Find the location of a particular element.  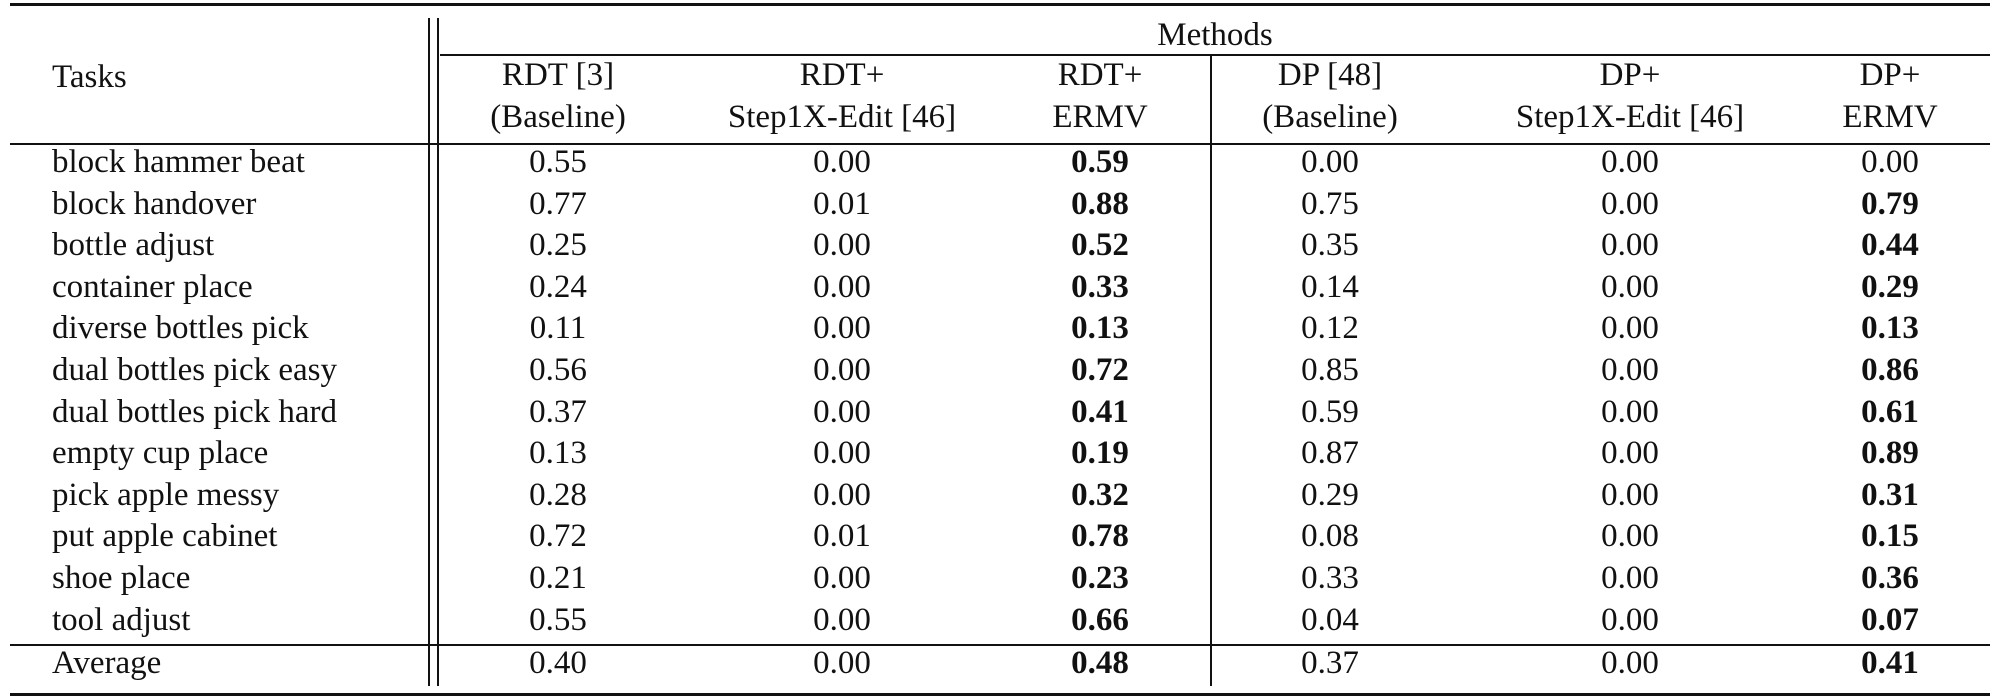

table-cell: 0.88 is located at coordinates (1100, 203).